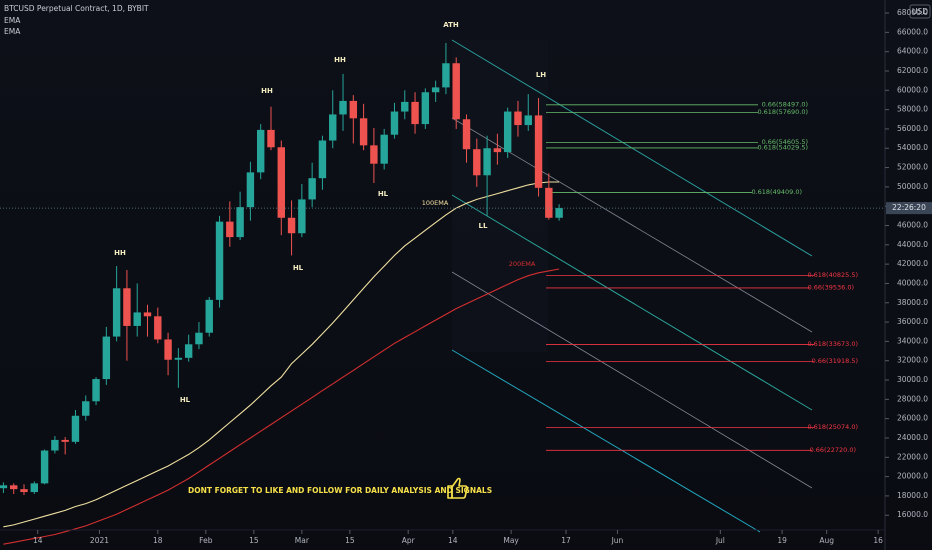 The height and width of the screenshot is (550, 932). I want to click on y-tick-label: 46000.0, so click(912, 225).